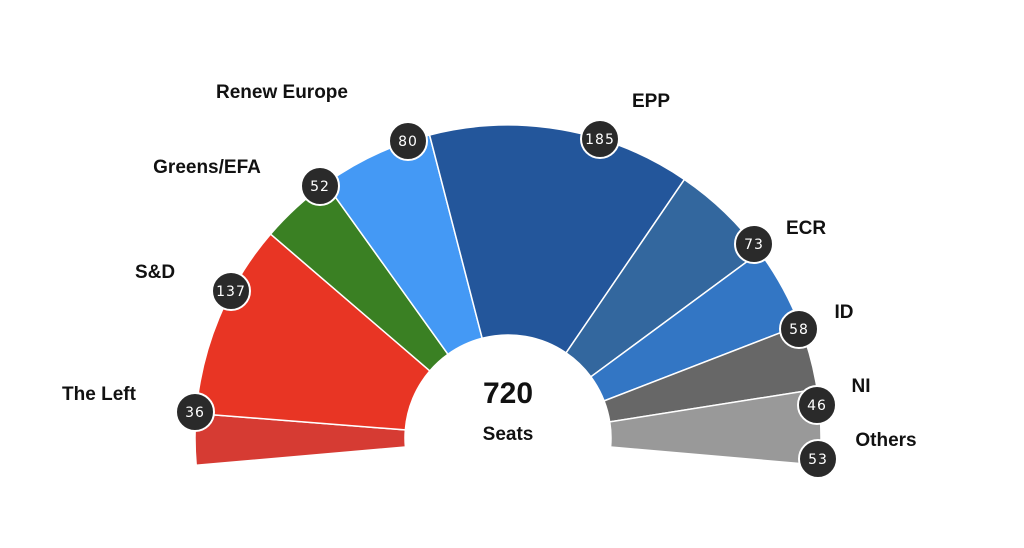  I want to click on seat-count-others: 53, so click(818, 460).